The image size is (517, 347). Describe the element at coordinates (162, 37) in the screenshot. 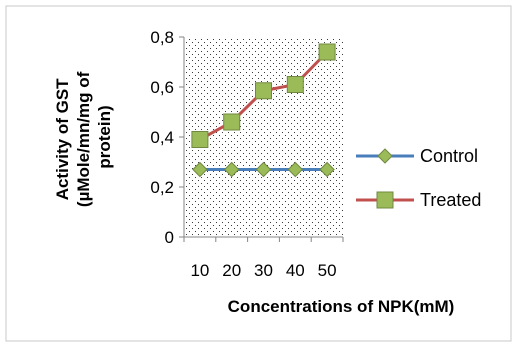

I see `y-tick-label: 0,8` at that location.